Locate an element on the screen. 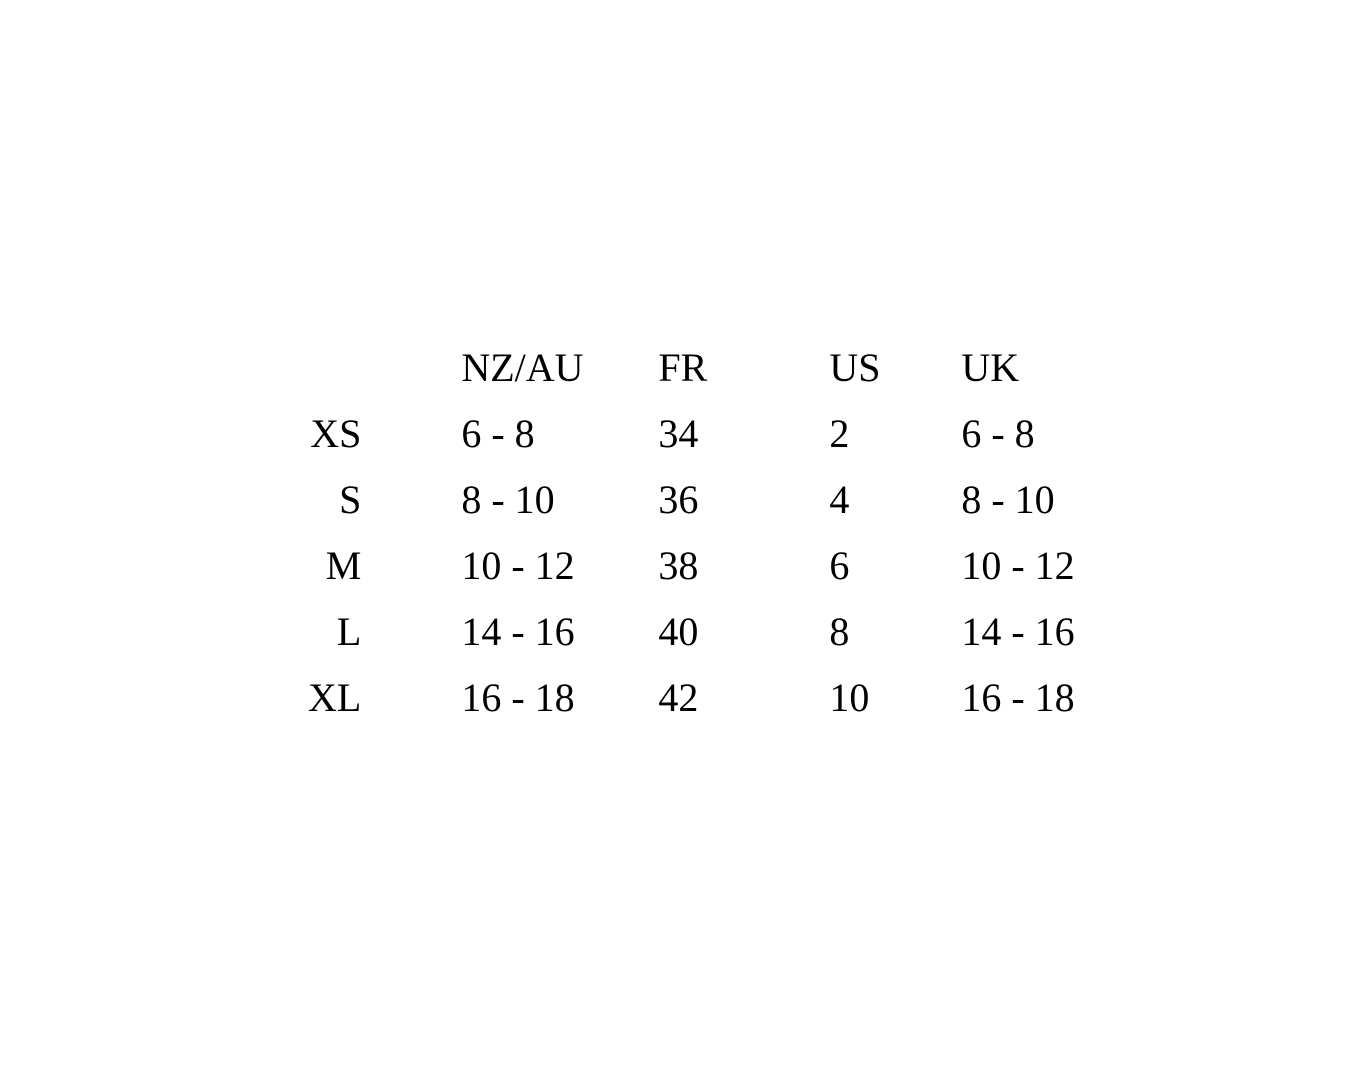  size-cell-l-nz-au: 14 - 16 is located at coordinates (518, 631).